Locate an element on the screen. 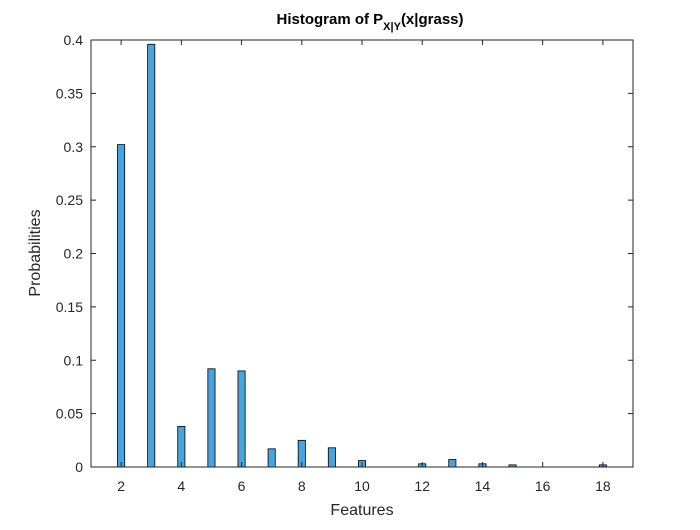  chart-title: Histogram of PX|Y(x|grass) is located at coordinates (369, 22).